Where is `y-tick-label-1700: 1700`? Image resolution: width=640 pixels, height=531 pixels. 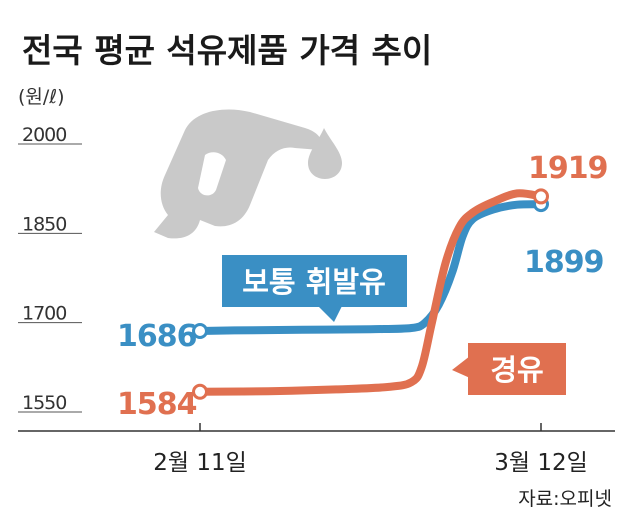 y-tick-label-1700: 1700 is located at coordinates (44, 314).